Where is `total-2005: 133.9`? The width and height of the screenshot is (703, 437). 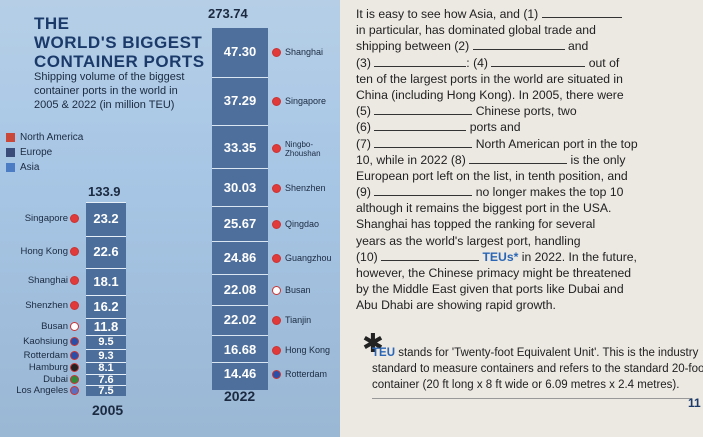 total-2005: 133.9 is located at coordinates (104, 191).